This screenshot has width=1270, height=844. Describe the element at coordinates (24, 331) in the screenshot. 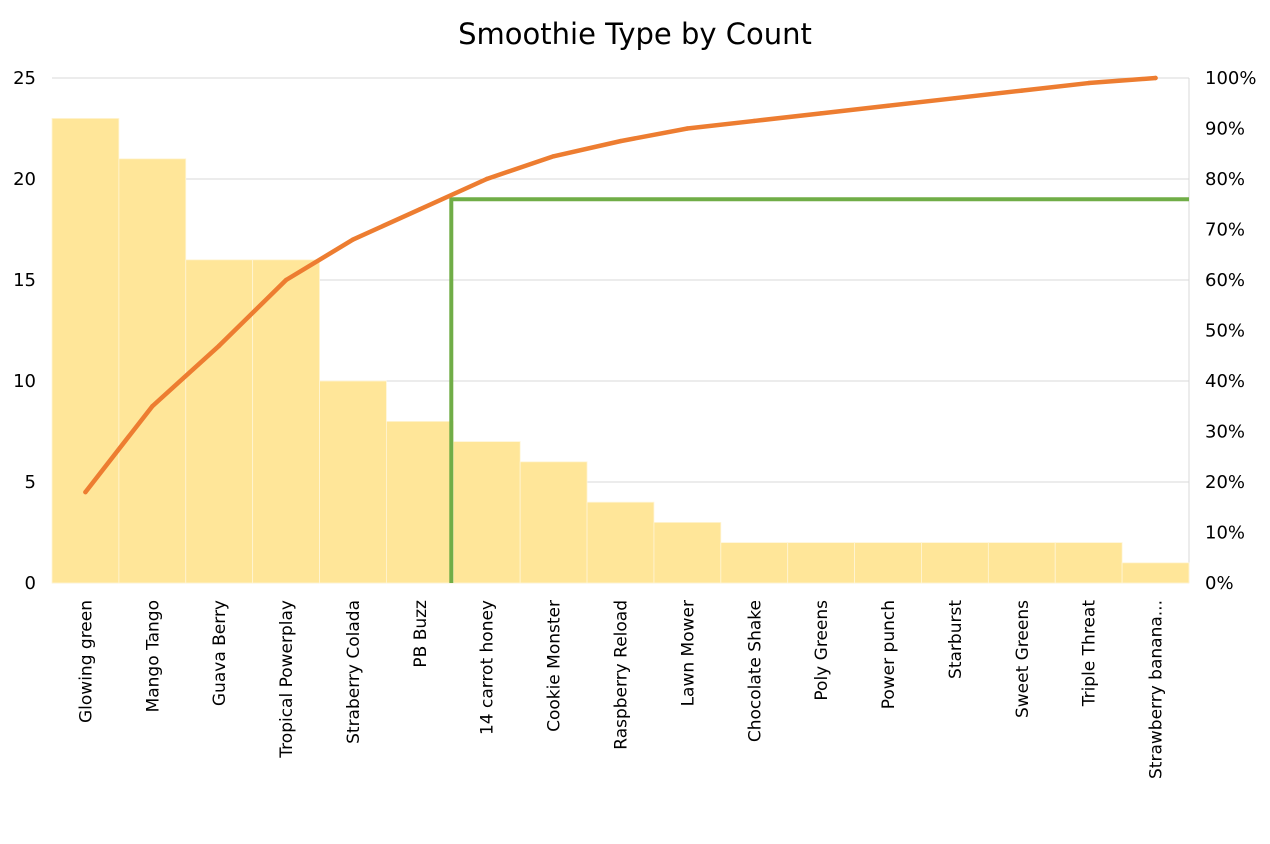

I see `y-axis-ticks: 0 5 10 15 20 25` at that location.